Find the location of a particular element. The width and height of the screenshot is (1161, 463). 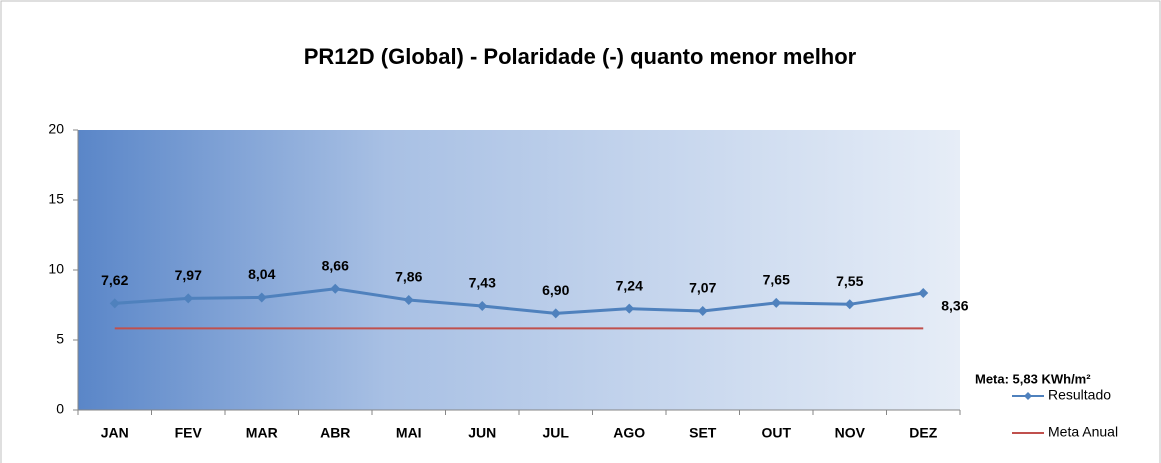

y-tick-label: 10 is located at coordinates (56, 269).